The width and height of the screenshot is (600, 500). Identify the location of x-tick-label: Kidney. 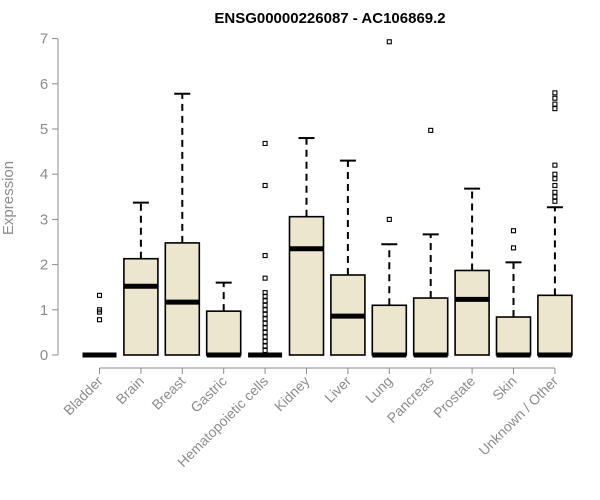
(292, 394).